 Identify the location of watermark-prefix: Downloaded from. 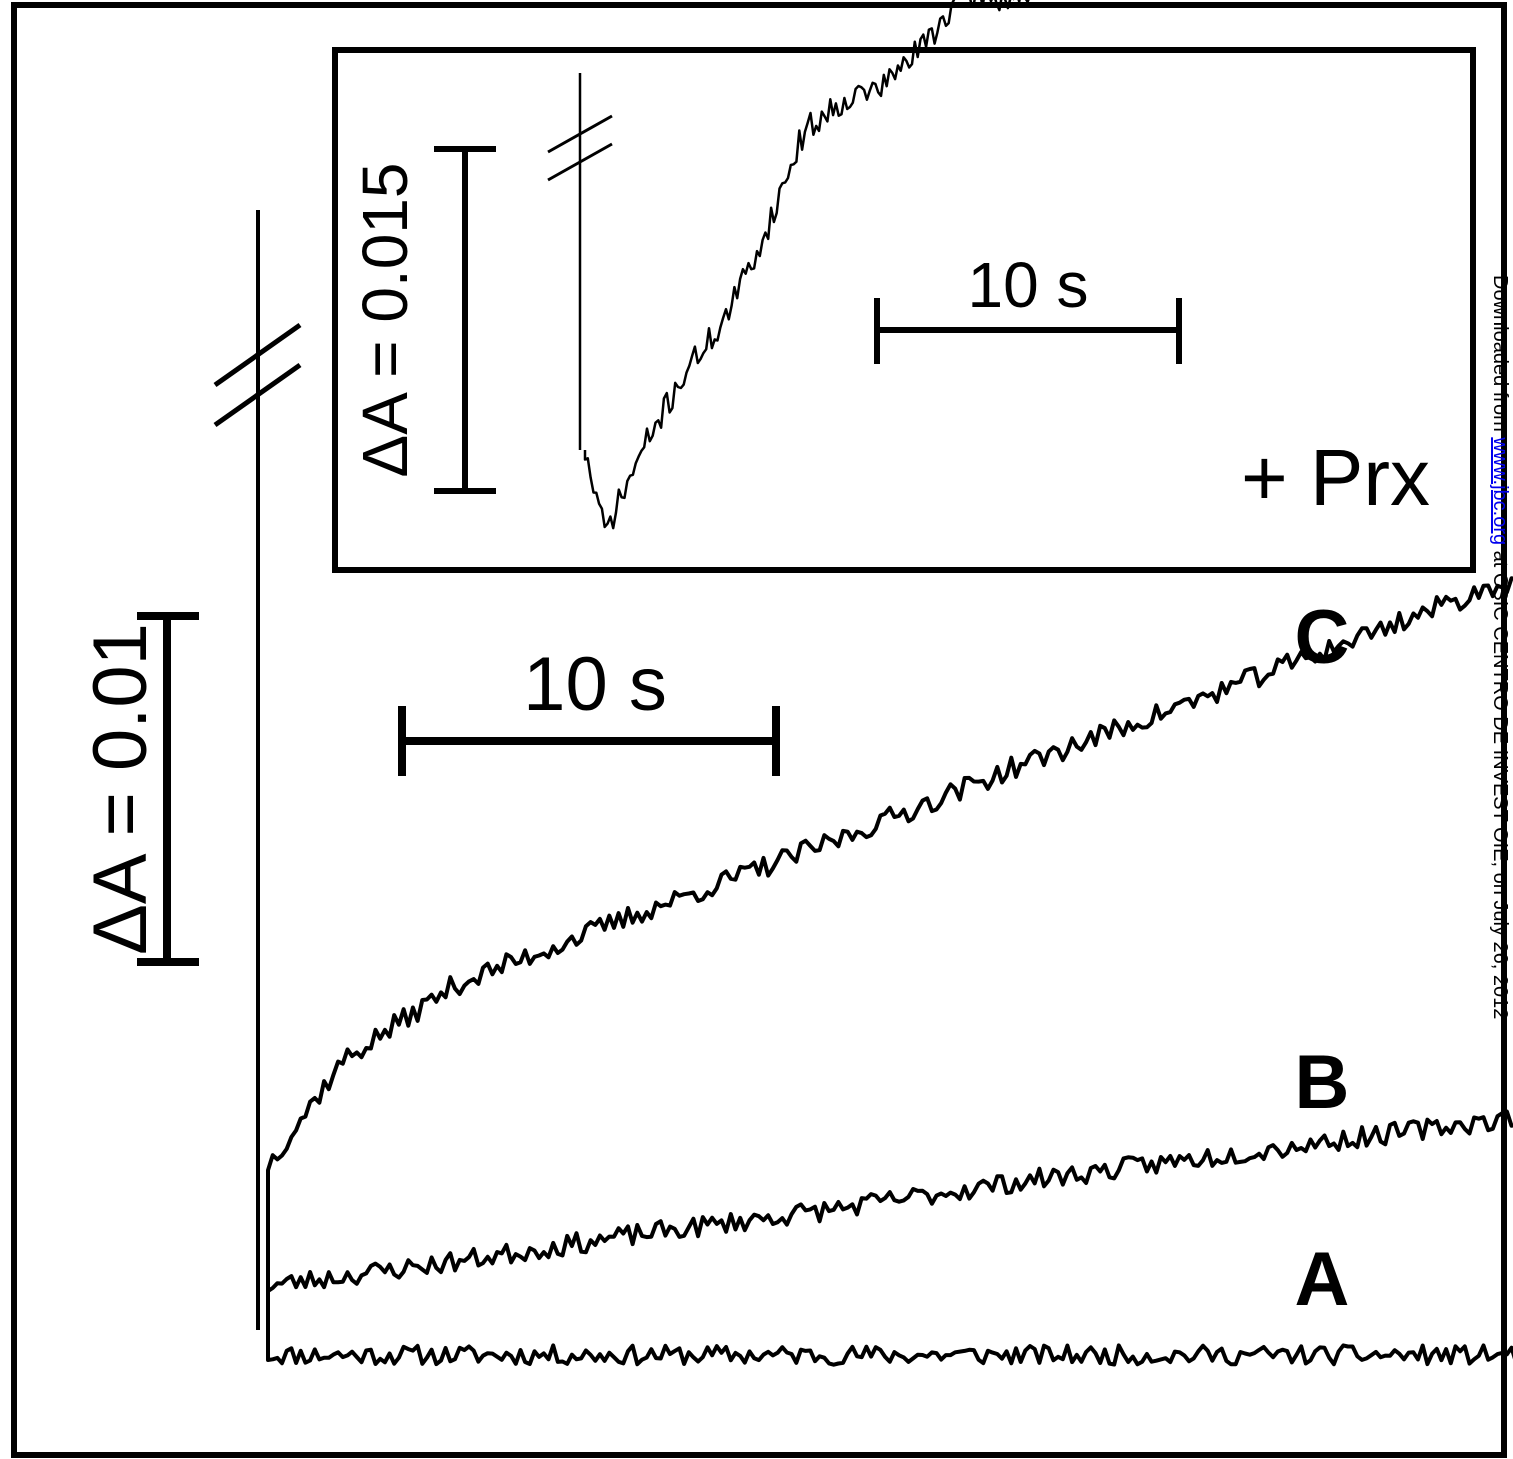
(1500, 356).